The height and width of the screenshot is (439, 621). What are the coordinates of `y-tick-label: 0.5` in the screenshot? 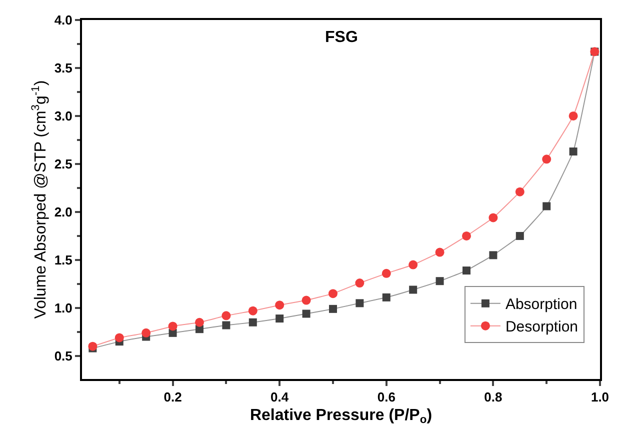 It's located at (63, 356).